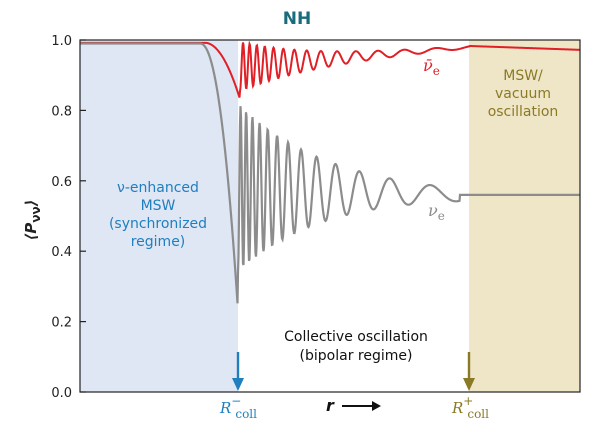 The height and width of the screenshot is (431, 594). Describe the element at coordinates (470, 407) in the screenshot. I see `svg-text:R+coll: R+ coll` at that location.